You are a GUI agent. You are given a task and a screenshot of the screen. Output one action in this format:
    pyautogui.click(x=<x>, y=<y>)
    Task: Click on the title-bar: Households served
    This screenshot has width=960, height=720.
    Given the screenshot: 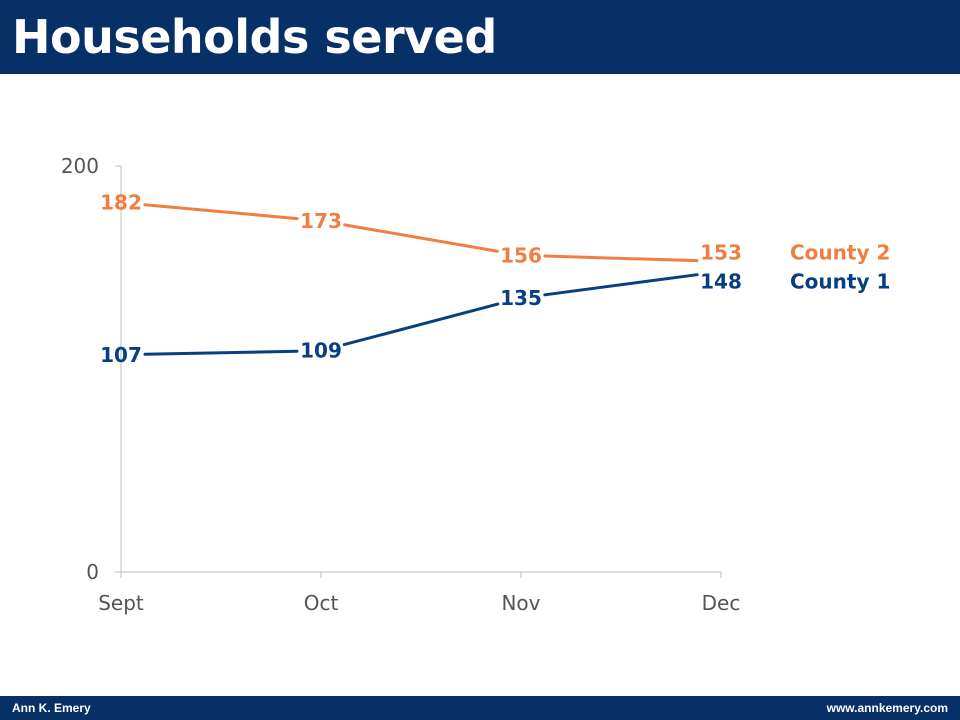 What is the action you would take?
    pyautogui.click(x=480, y=37)
    